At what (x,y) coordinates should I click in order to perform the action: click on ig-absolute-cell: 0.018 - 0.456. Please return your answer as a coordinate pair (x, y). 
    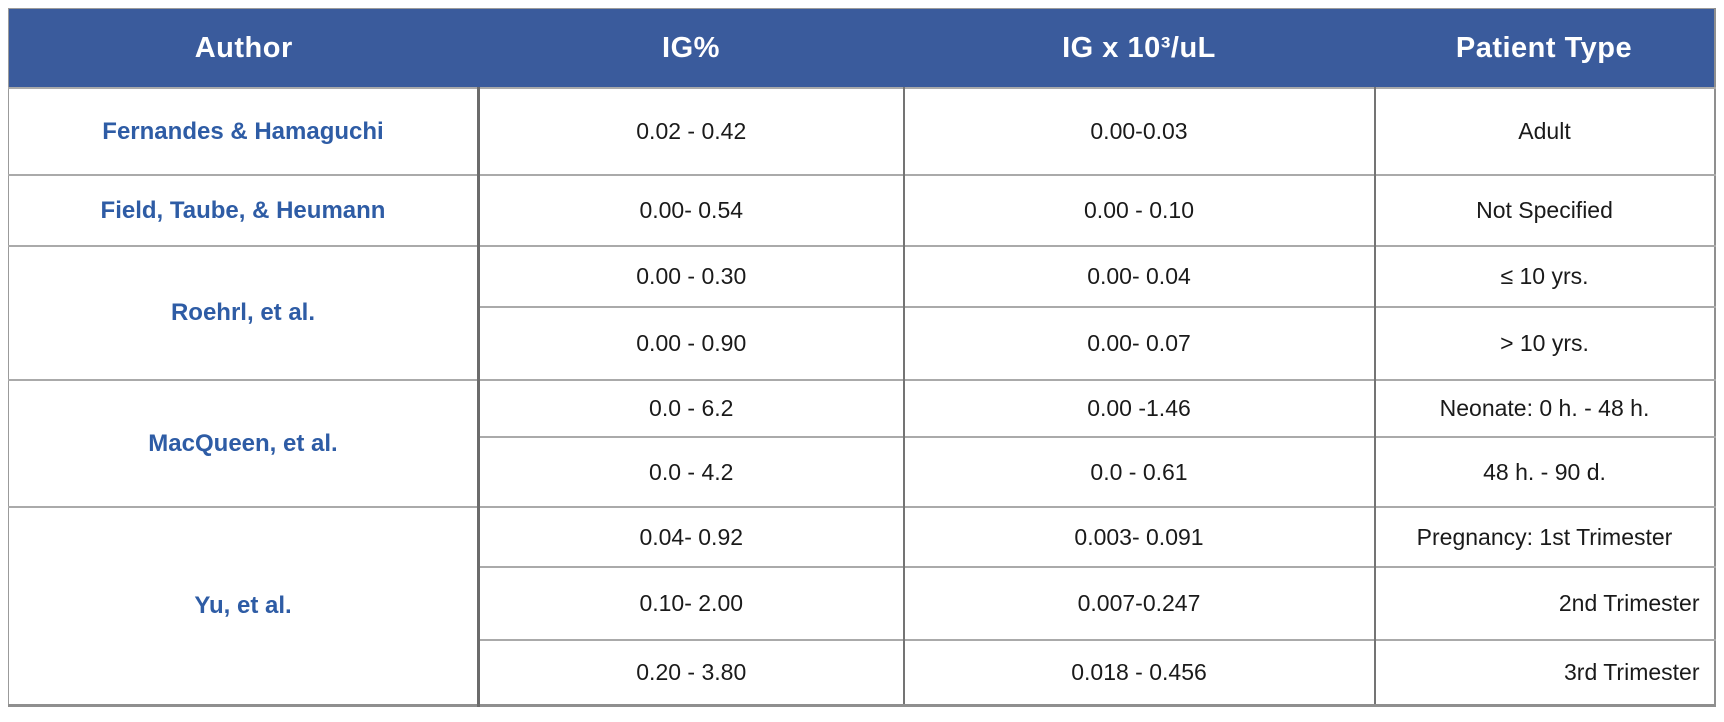
    Looking at the image, I should click on (1139, 672).